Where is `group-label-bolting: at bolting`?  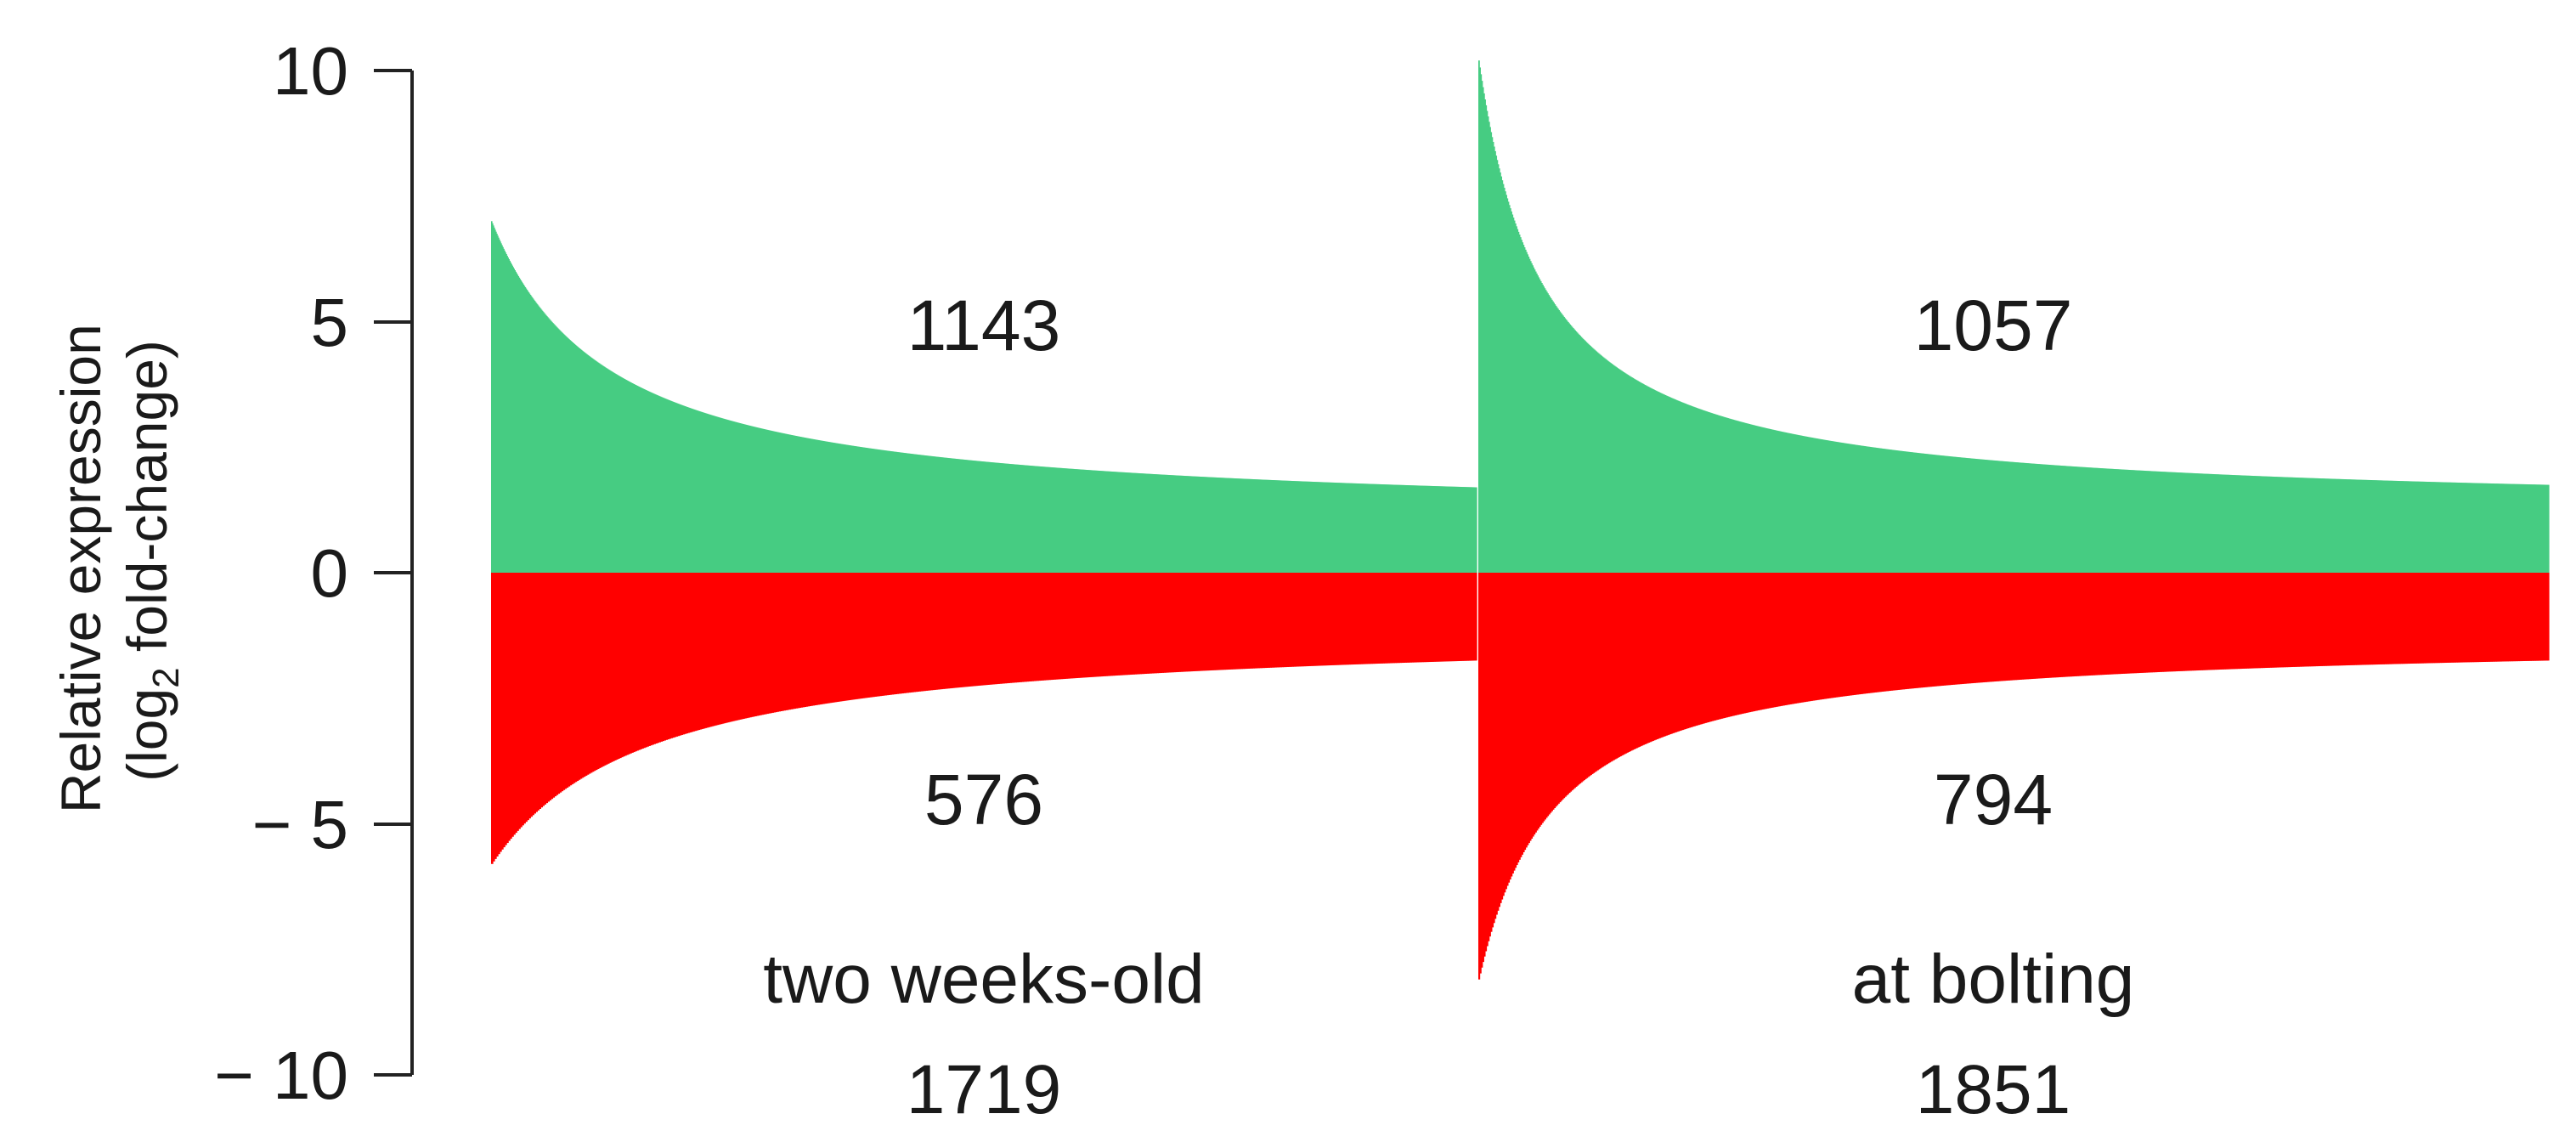 group-label-bolting: at bolting is located at coordinates (1993, 979).